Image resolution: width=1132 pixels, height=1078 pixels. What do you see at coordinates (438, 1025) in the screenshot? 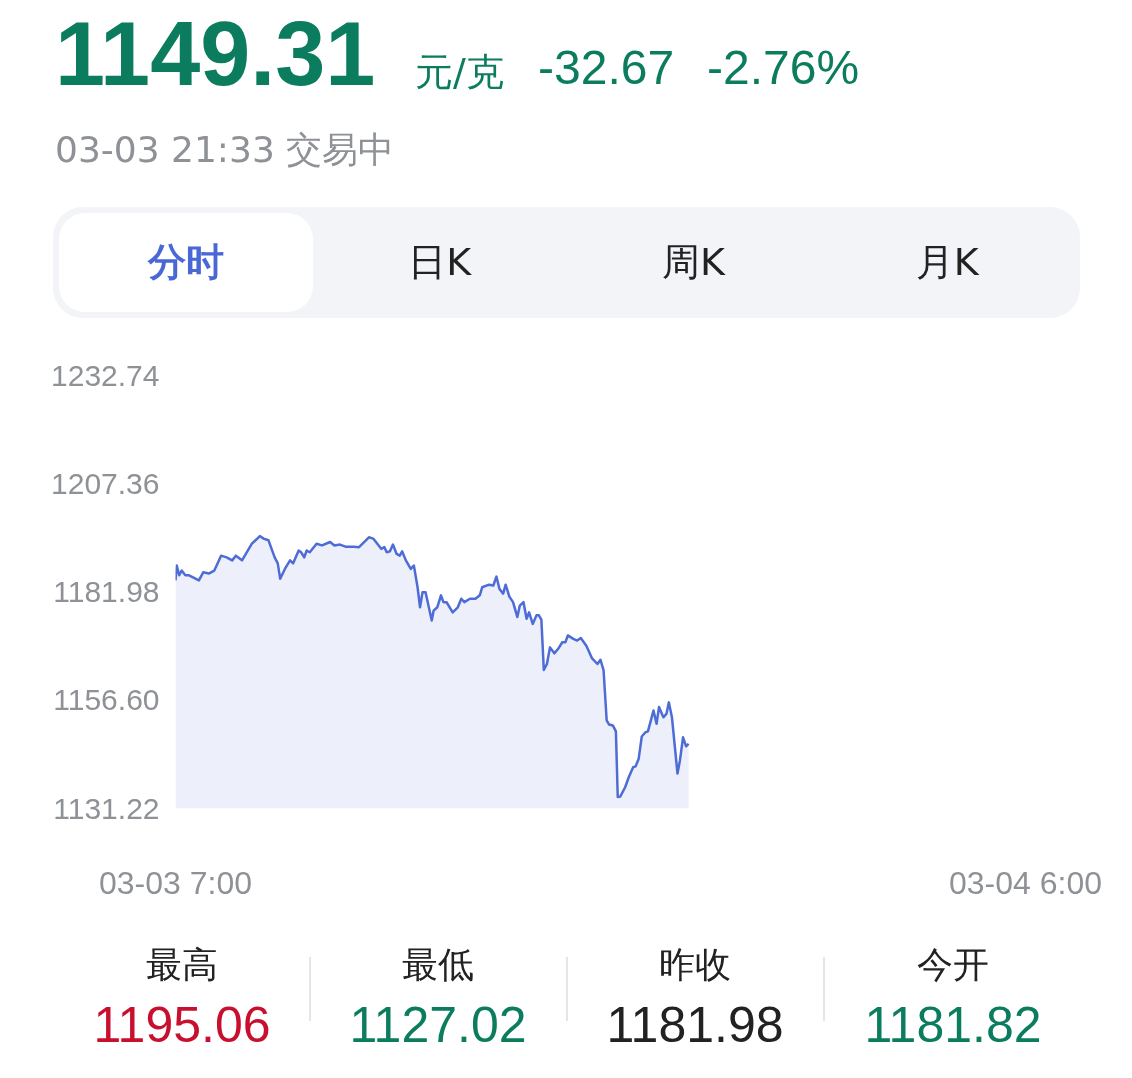
I see `text: 1127.02` at bounding box center [438, 1025].